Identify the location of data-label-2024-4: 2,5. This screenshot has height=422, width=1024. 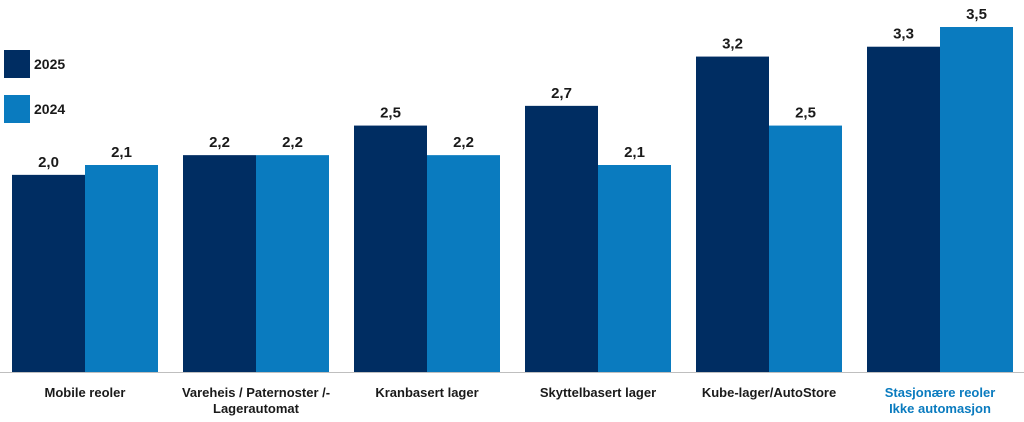
(805, 113).